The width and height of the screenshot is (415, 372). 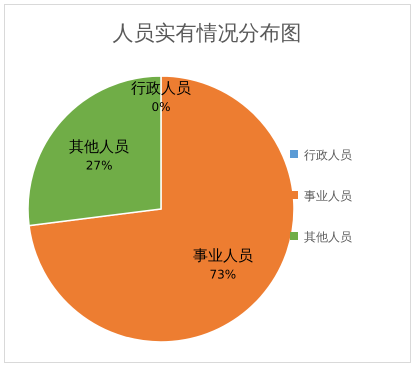 I want to click on data-label: 27%, so click(x=99, y=165).